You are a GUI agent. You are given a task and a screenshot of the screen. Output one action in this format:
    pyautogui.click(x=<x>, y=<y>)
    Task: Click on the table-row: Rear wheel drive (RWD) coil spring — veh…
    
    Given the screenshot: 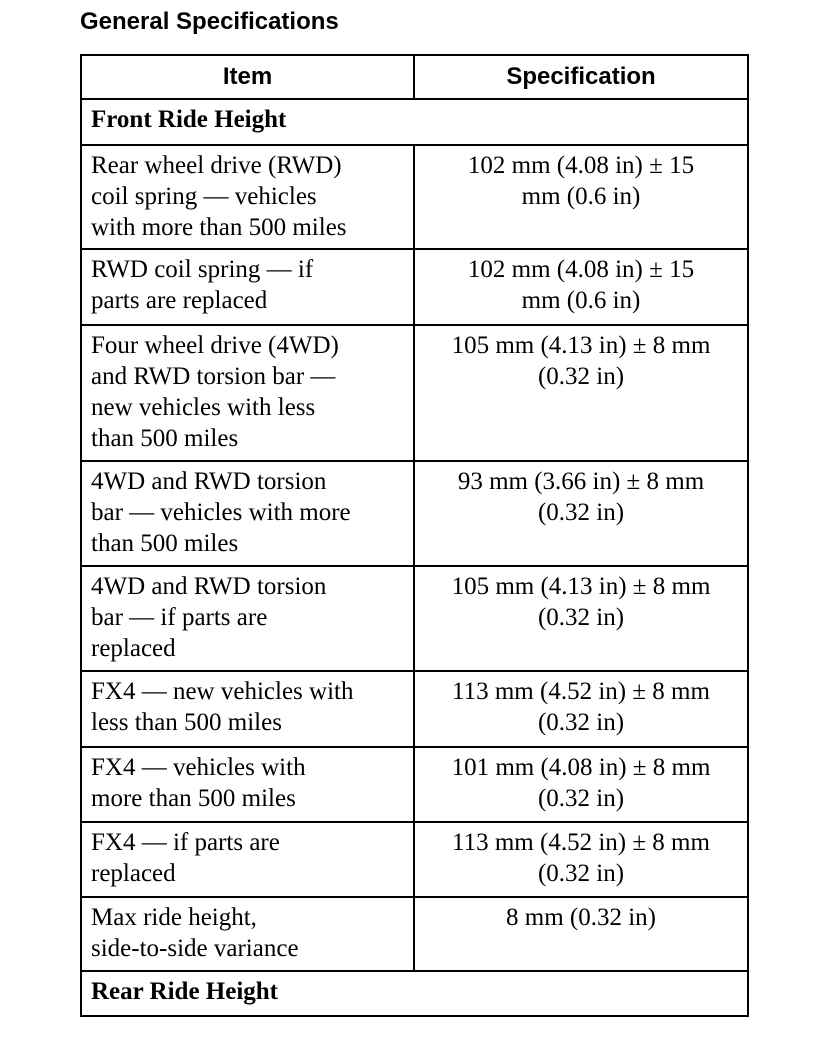 What is the action you would take?
    pyautogui.click(x=414, y=197)
    